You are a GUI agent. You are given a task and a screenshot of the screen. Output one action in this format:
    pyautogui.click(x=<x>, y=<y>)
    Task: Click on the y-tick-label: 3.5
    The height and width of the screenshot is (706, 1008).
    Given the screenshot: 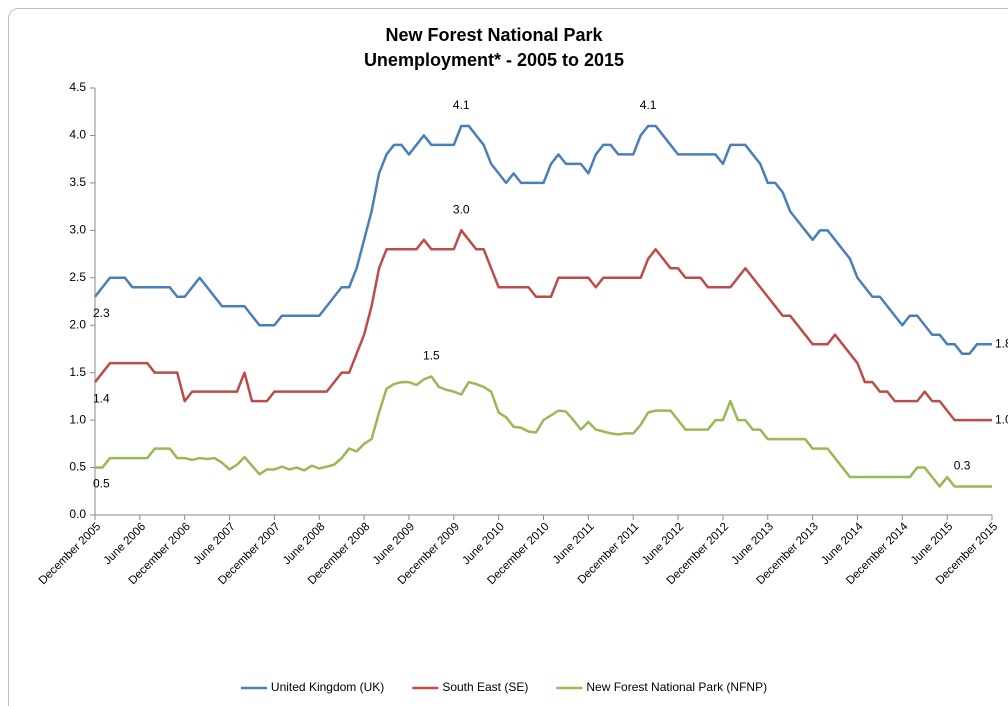 What is the action you would take?
    pyautogui.click(x=77, y=182)
    